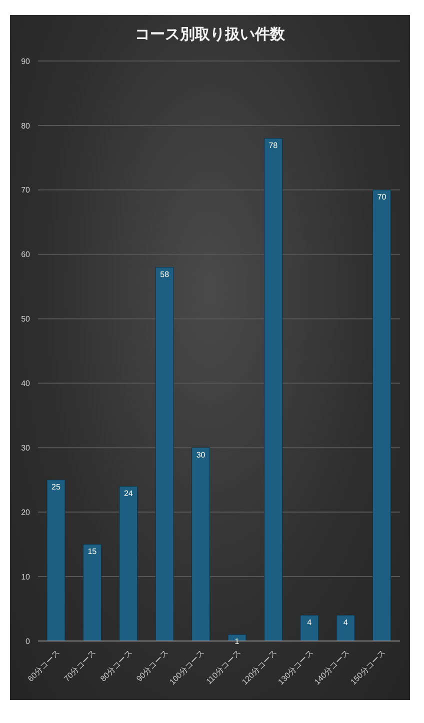 This screenshot has width=424, height=723. What do you see at coordinates (332, 667) in the screenshot?
I see `x-tick-label: 140分コース` at bounding box center [332, 667].